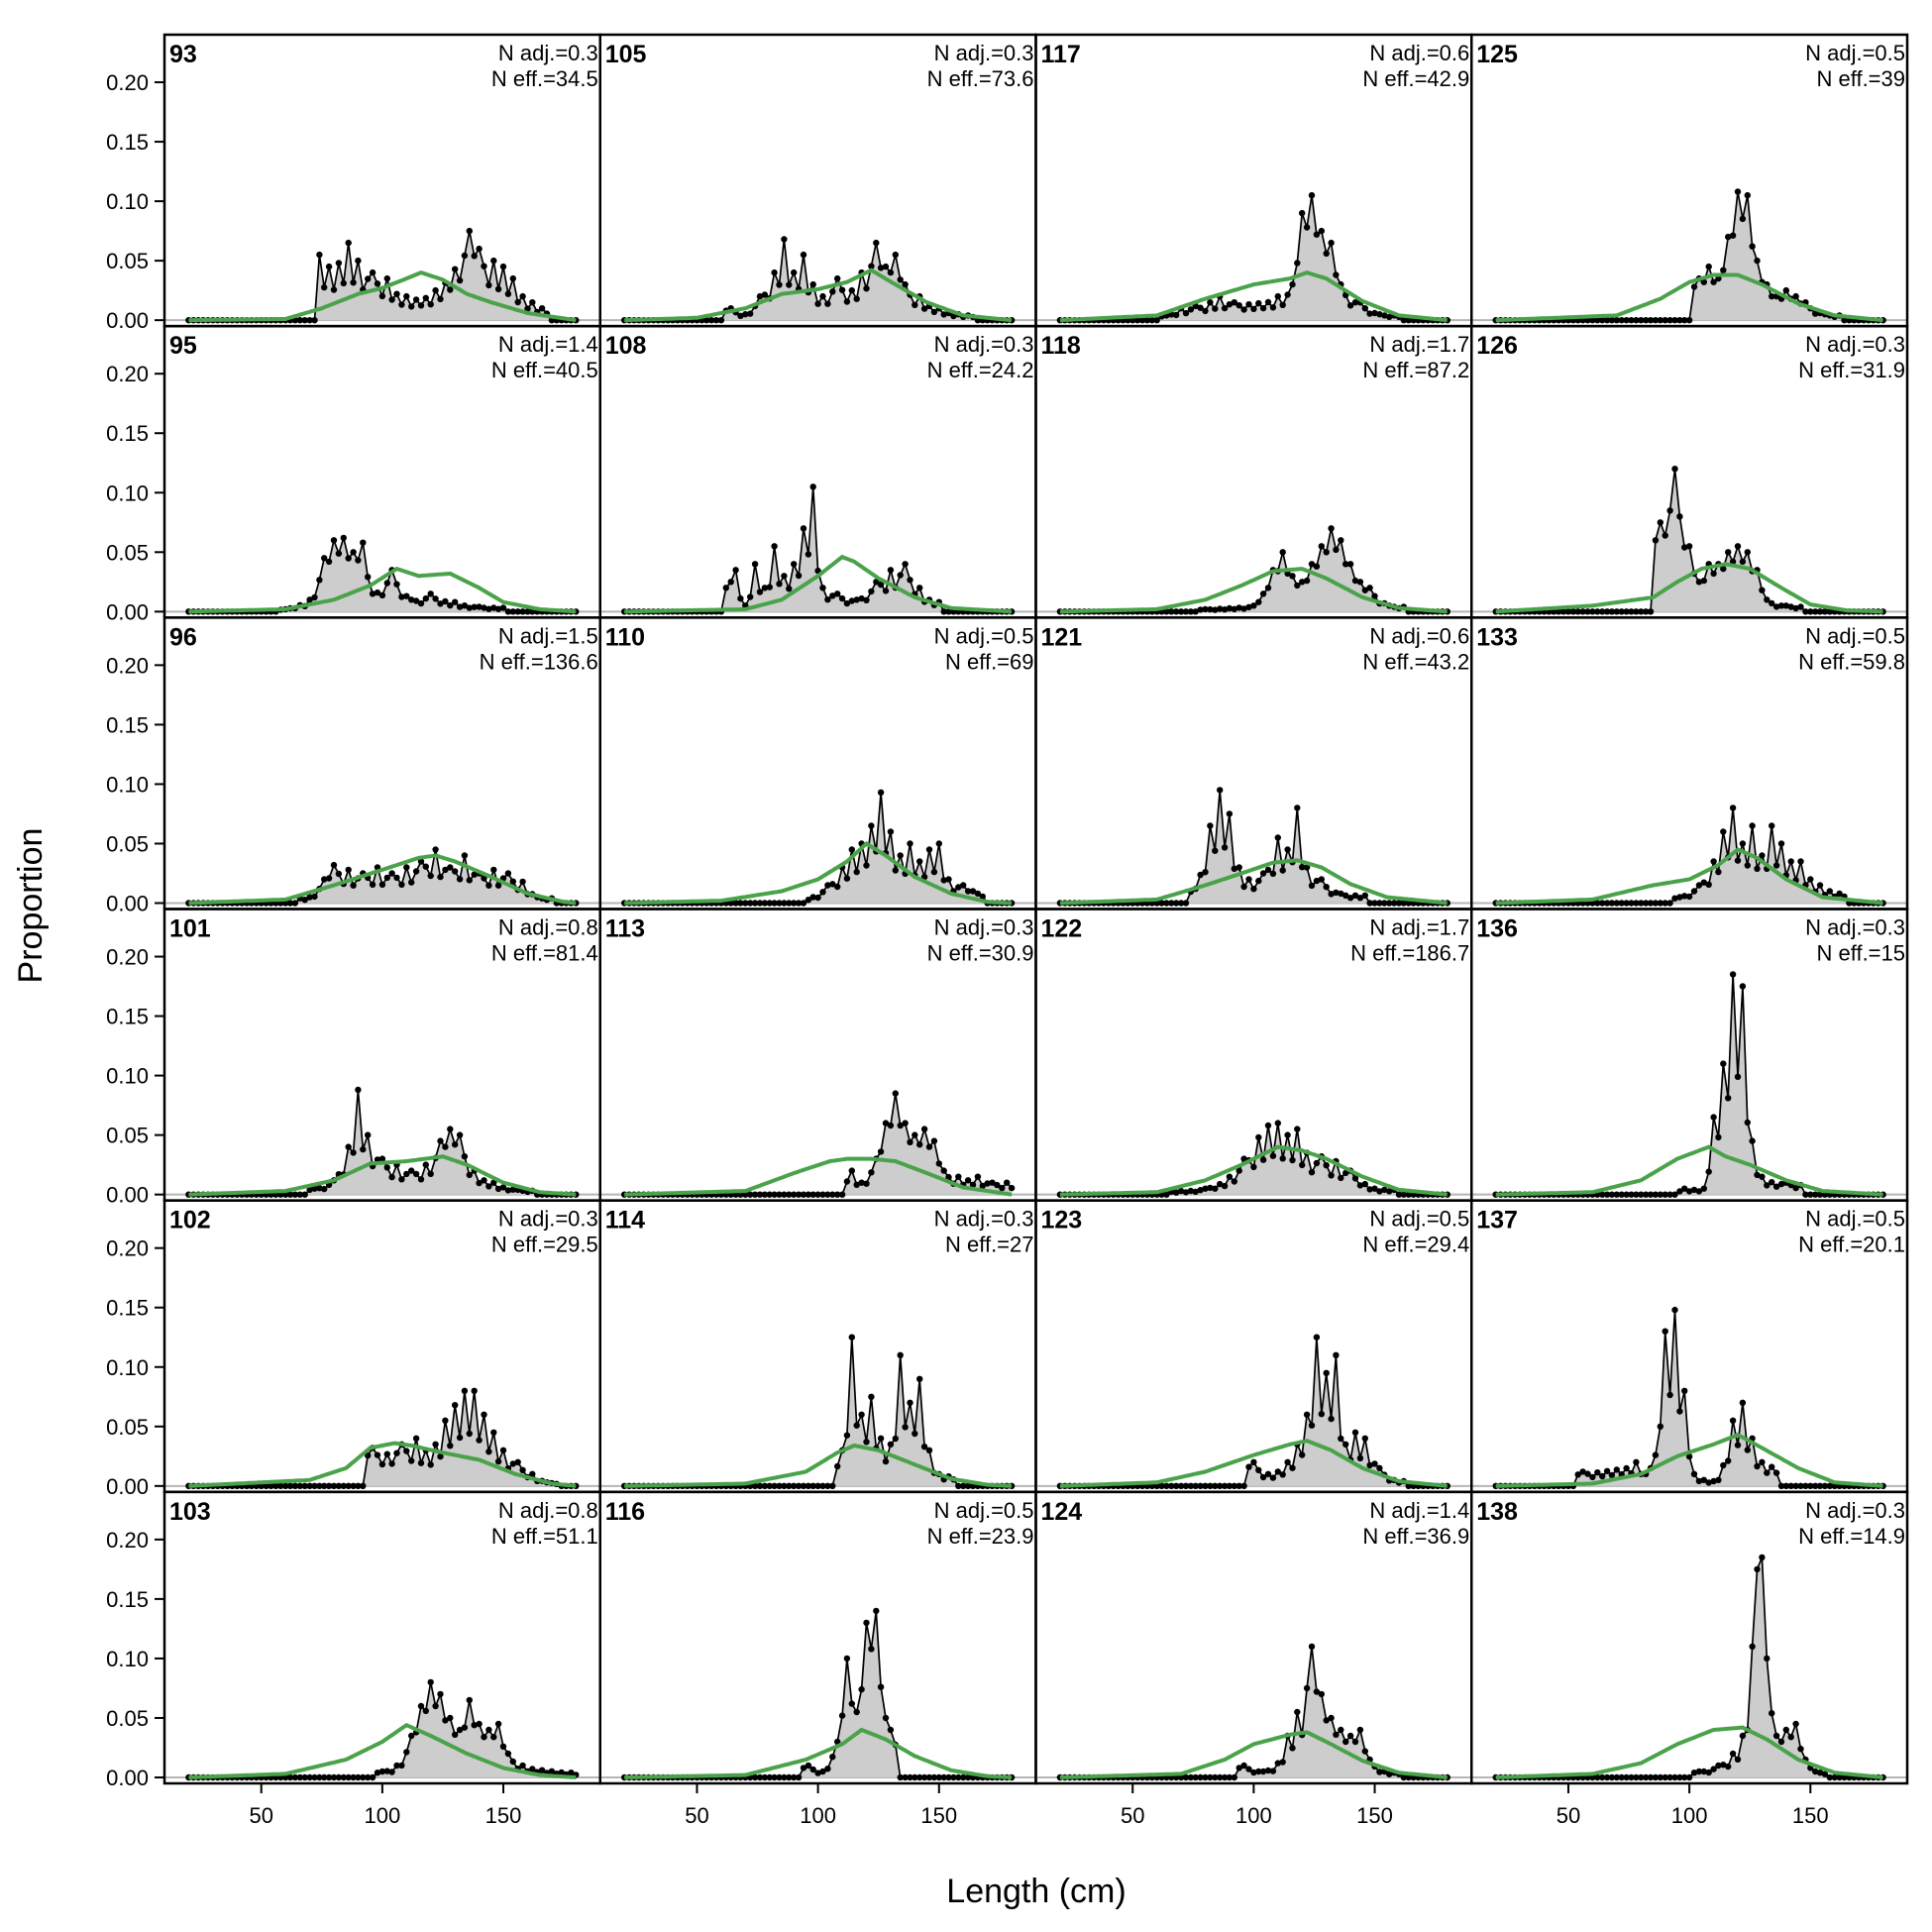 Image resolution: width=1932 pixels, height=1932 pixels. What do you see at coordinates (817, 1055) in the screenshot?
I see `panel-113: 113 N adj.=0.3N eff.=30.9` at bounding box center [817, 1055].